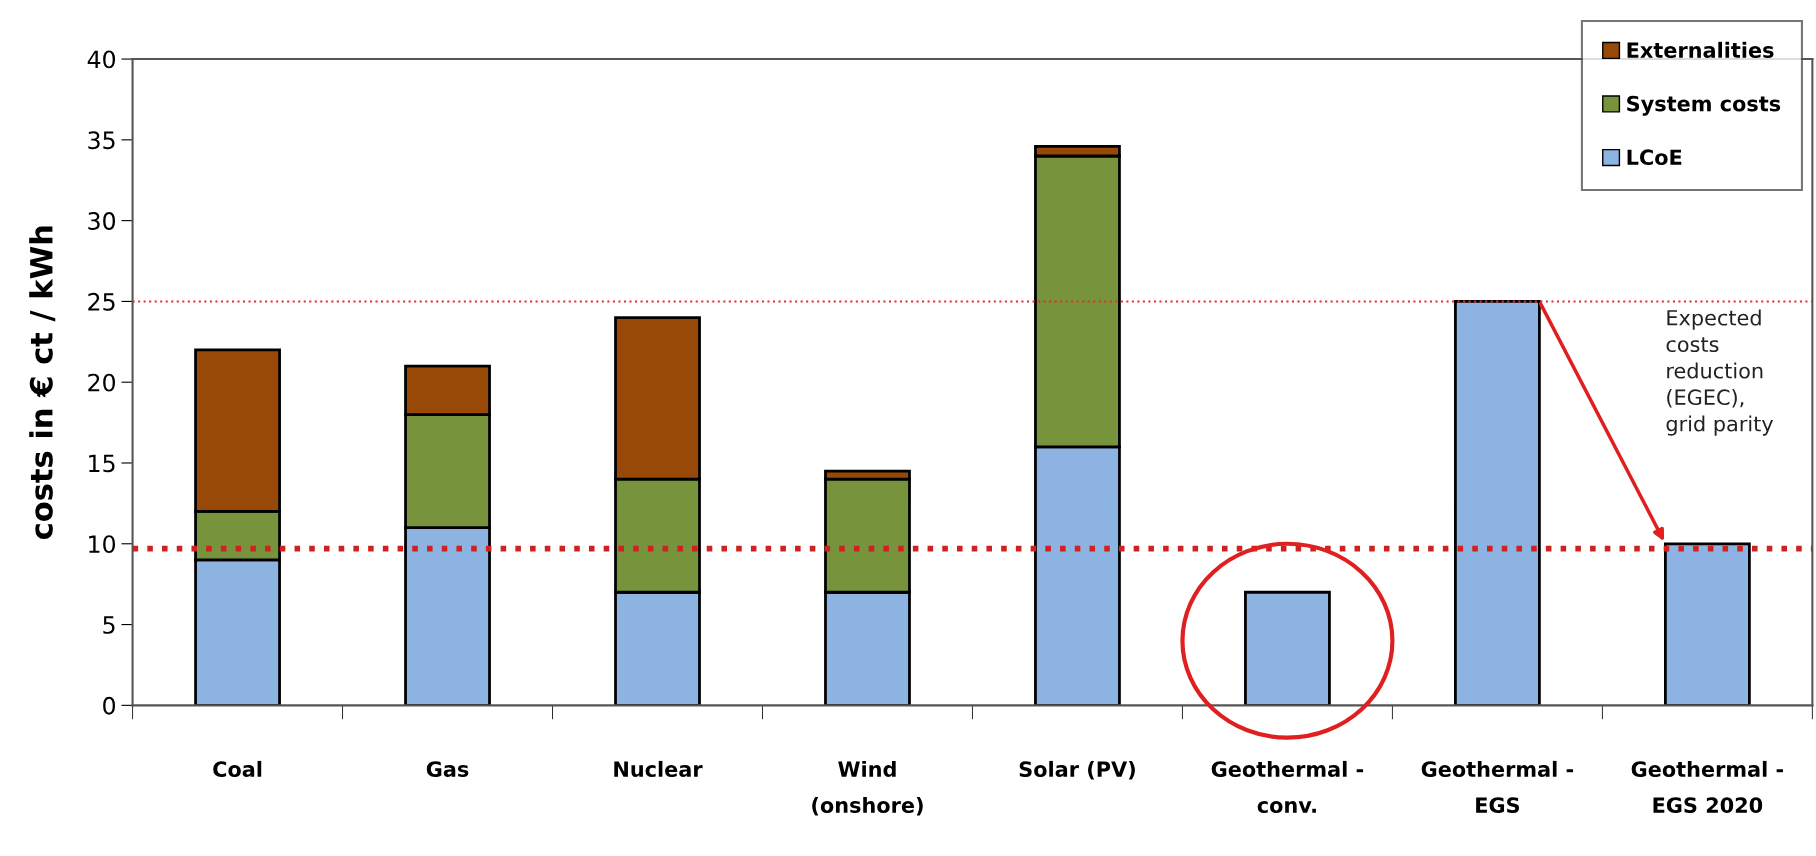  Describe the element at coordinates (109, 625) in the screenshot. I see `y-tick-label: 5` at that location.